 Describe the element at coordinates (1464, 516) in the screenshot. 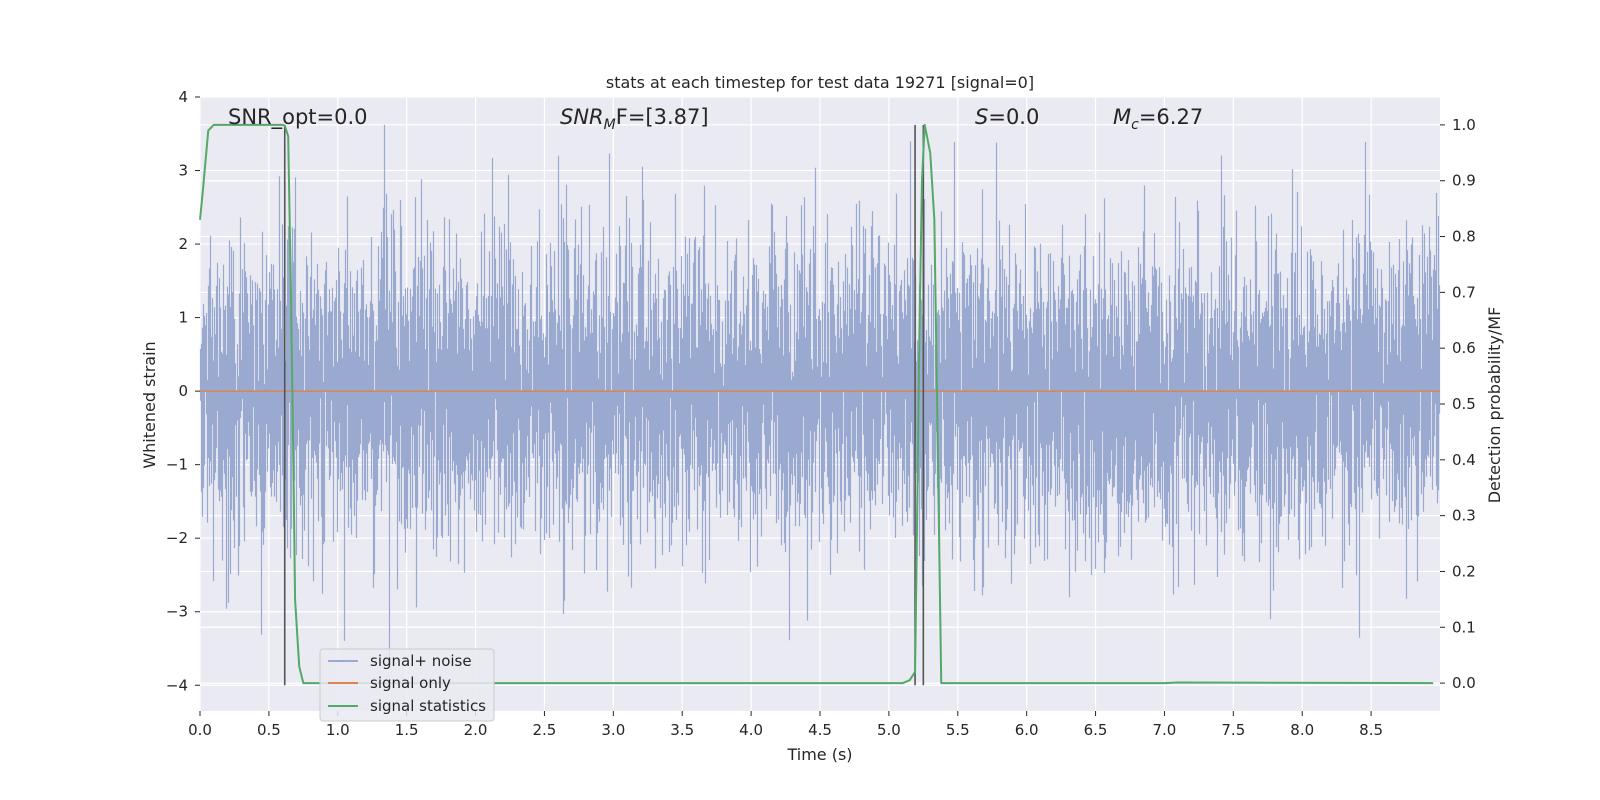

I see `y-right-tick-label-7: 0.3` at that location.